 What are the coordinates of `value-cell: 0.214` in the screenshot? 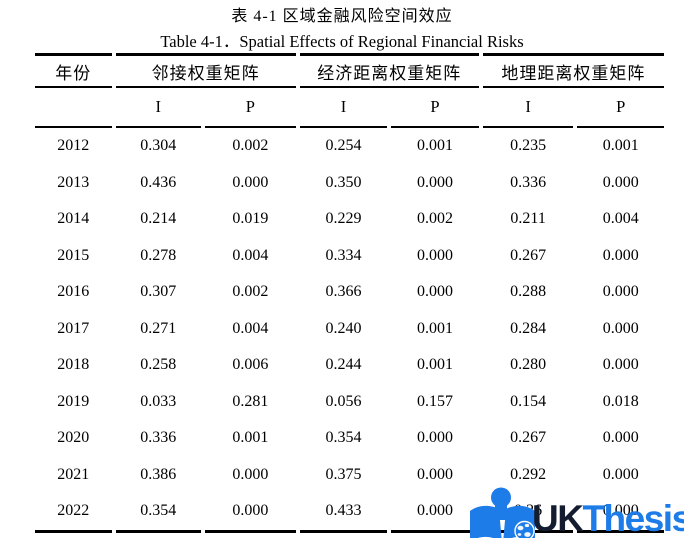 It's located at (158, 219).